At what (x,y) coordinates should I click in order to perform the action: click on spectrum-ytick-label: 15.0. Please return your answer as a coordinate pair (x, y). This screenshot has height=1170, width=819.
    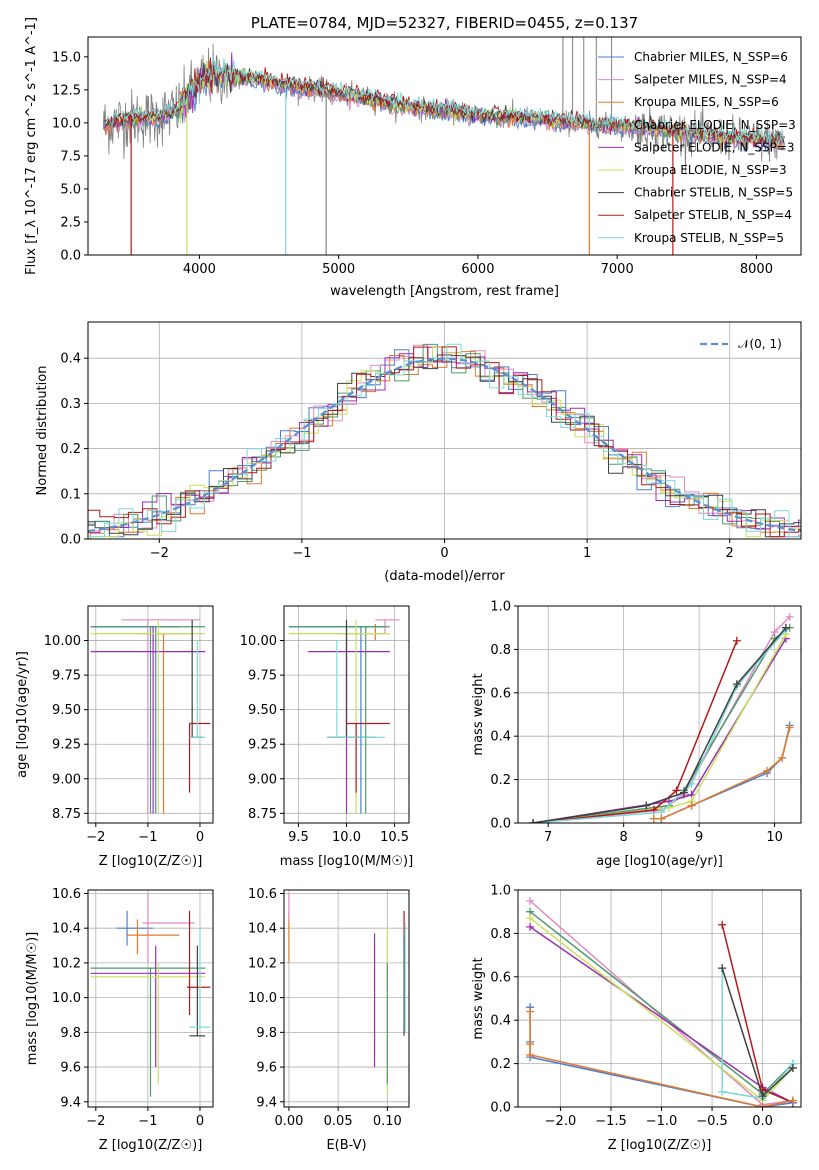
    Looking at the image, I should click on (66, 57).